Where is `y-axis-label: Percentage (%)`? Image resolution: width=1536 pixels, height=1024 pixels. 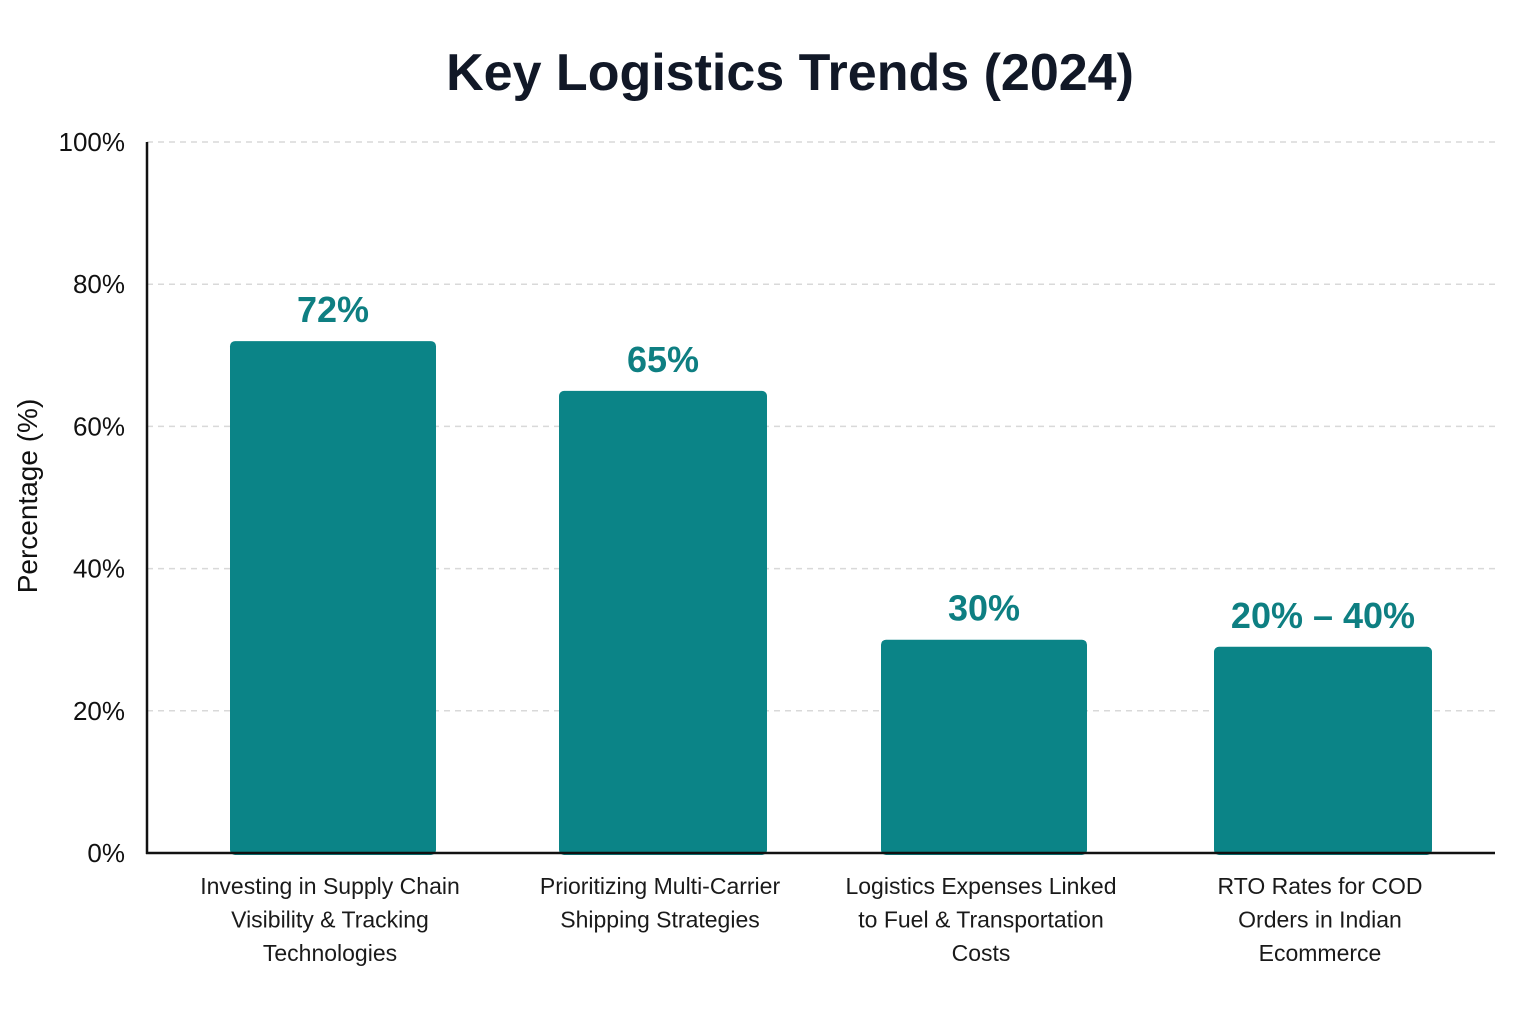
y-axis-label: Percentage (%) is located at coordinates (27, 496).